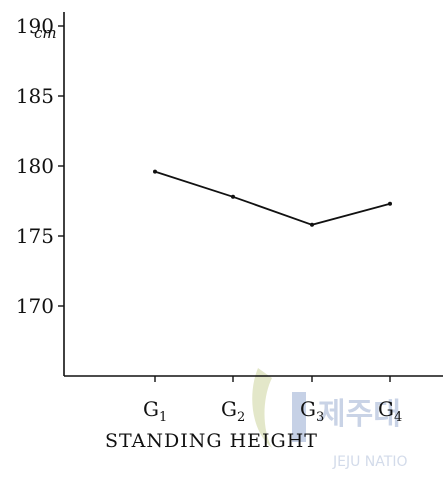 Image resolution: width=443 pixels, height=478 pixels. Describe the element at coordinates (211, 441) in the screenshot. I see `x-axis-title: STANDING HEIGHT` at that location.